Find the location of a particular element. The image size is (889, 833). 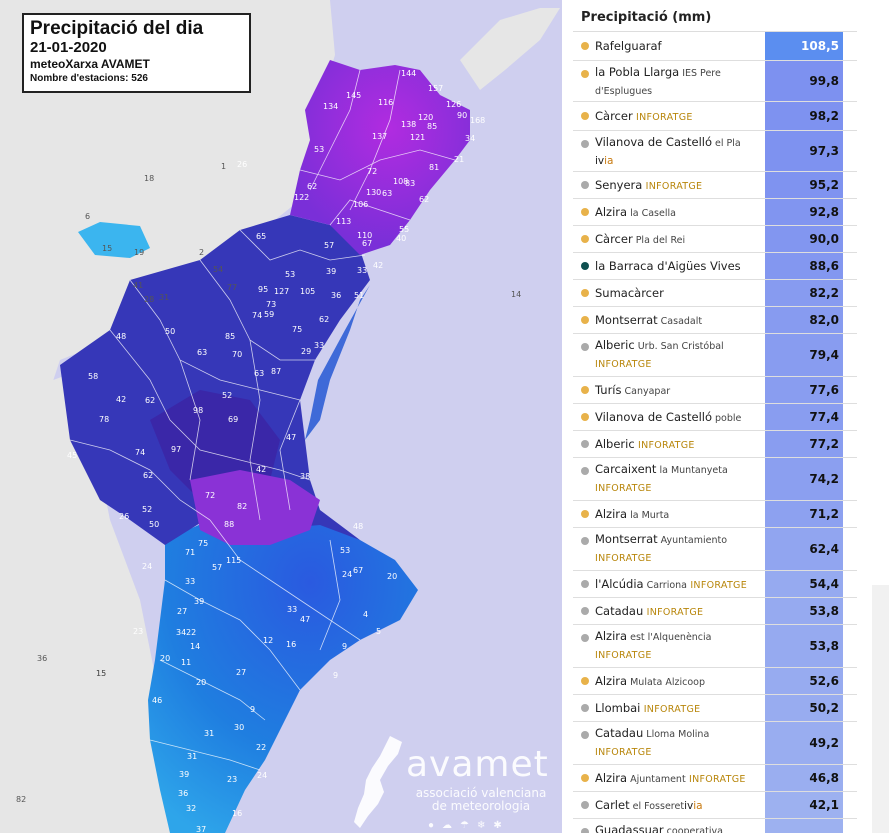

station-value: 30 is located at coordinates (239, 727).